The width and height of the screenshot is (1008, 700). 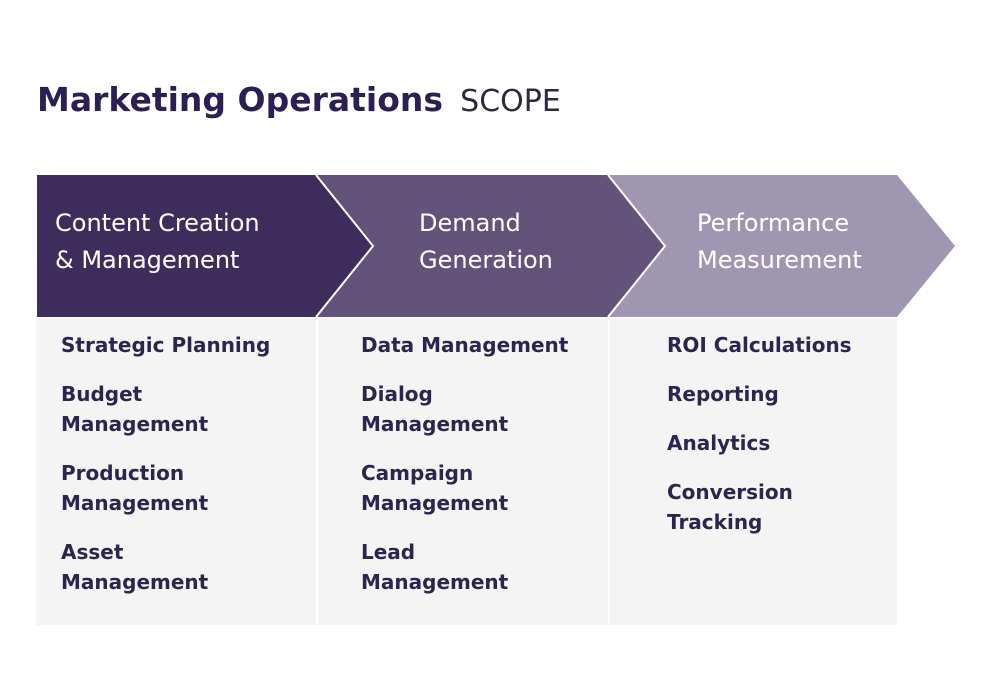 I want to click on stage-heading-demand-generation: Demand Generation, so click(x=486, y=242).